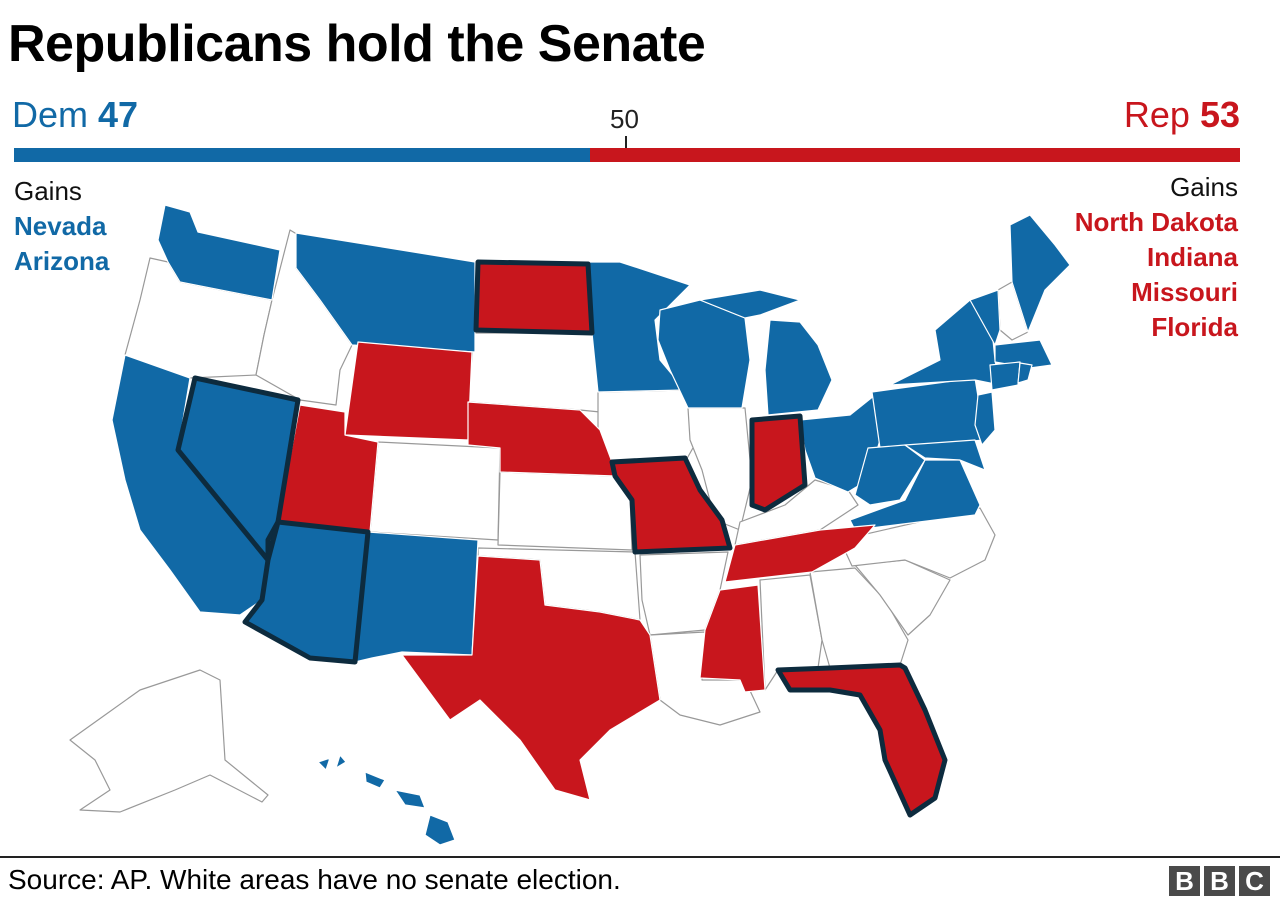 This screenshot has height=900, width=1280. What do you see at coordinates (800, 553) in the screenshot?
I see `state-tennessee` at bounding box center [800, 553].